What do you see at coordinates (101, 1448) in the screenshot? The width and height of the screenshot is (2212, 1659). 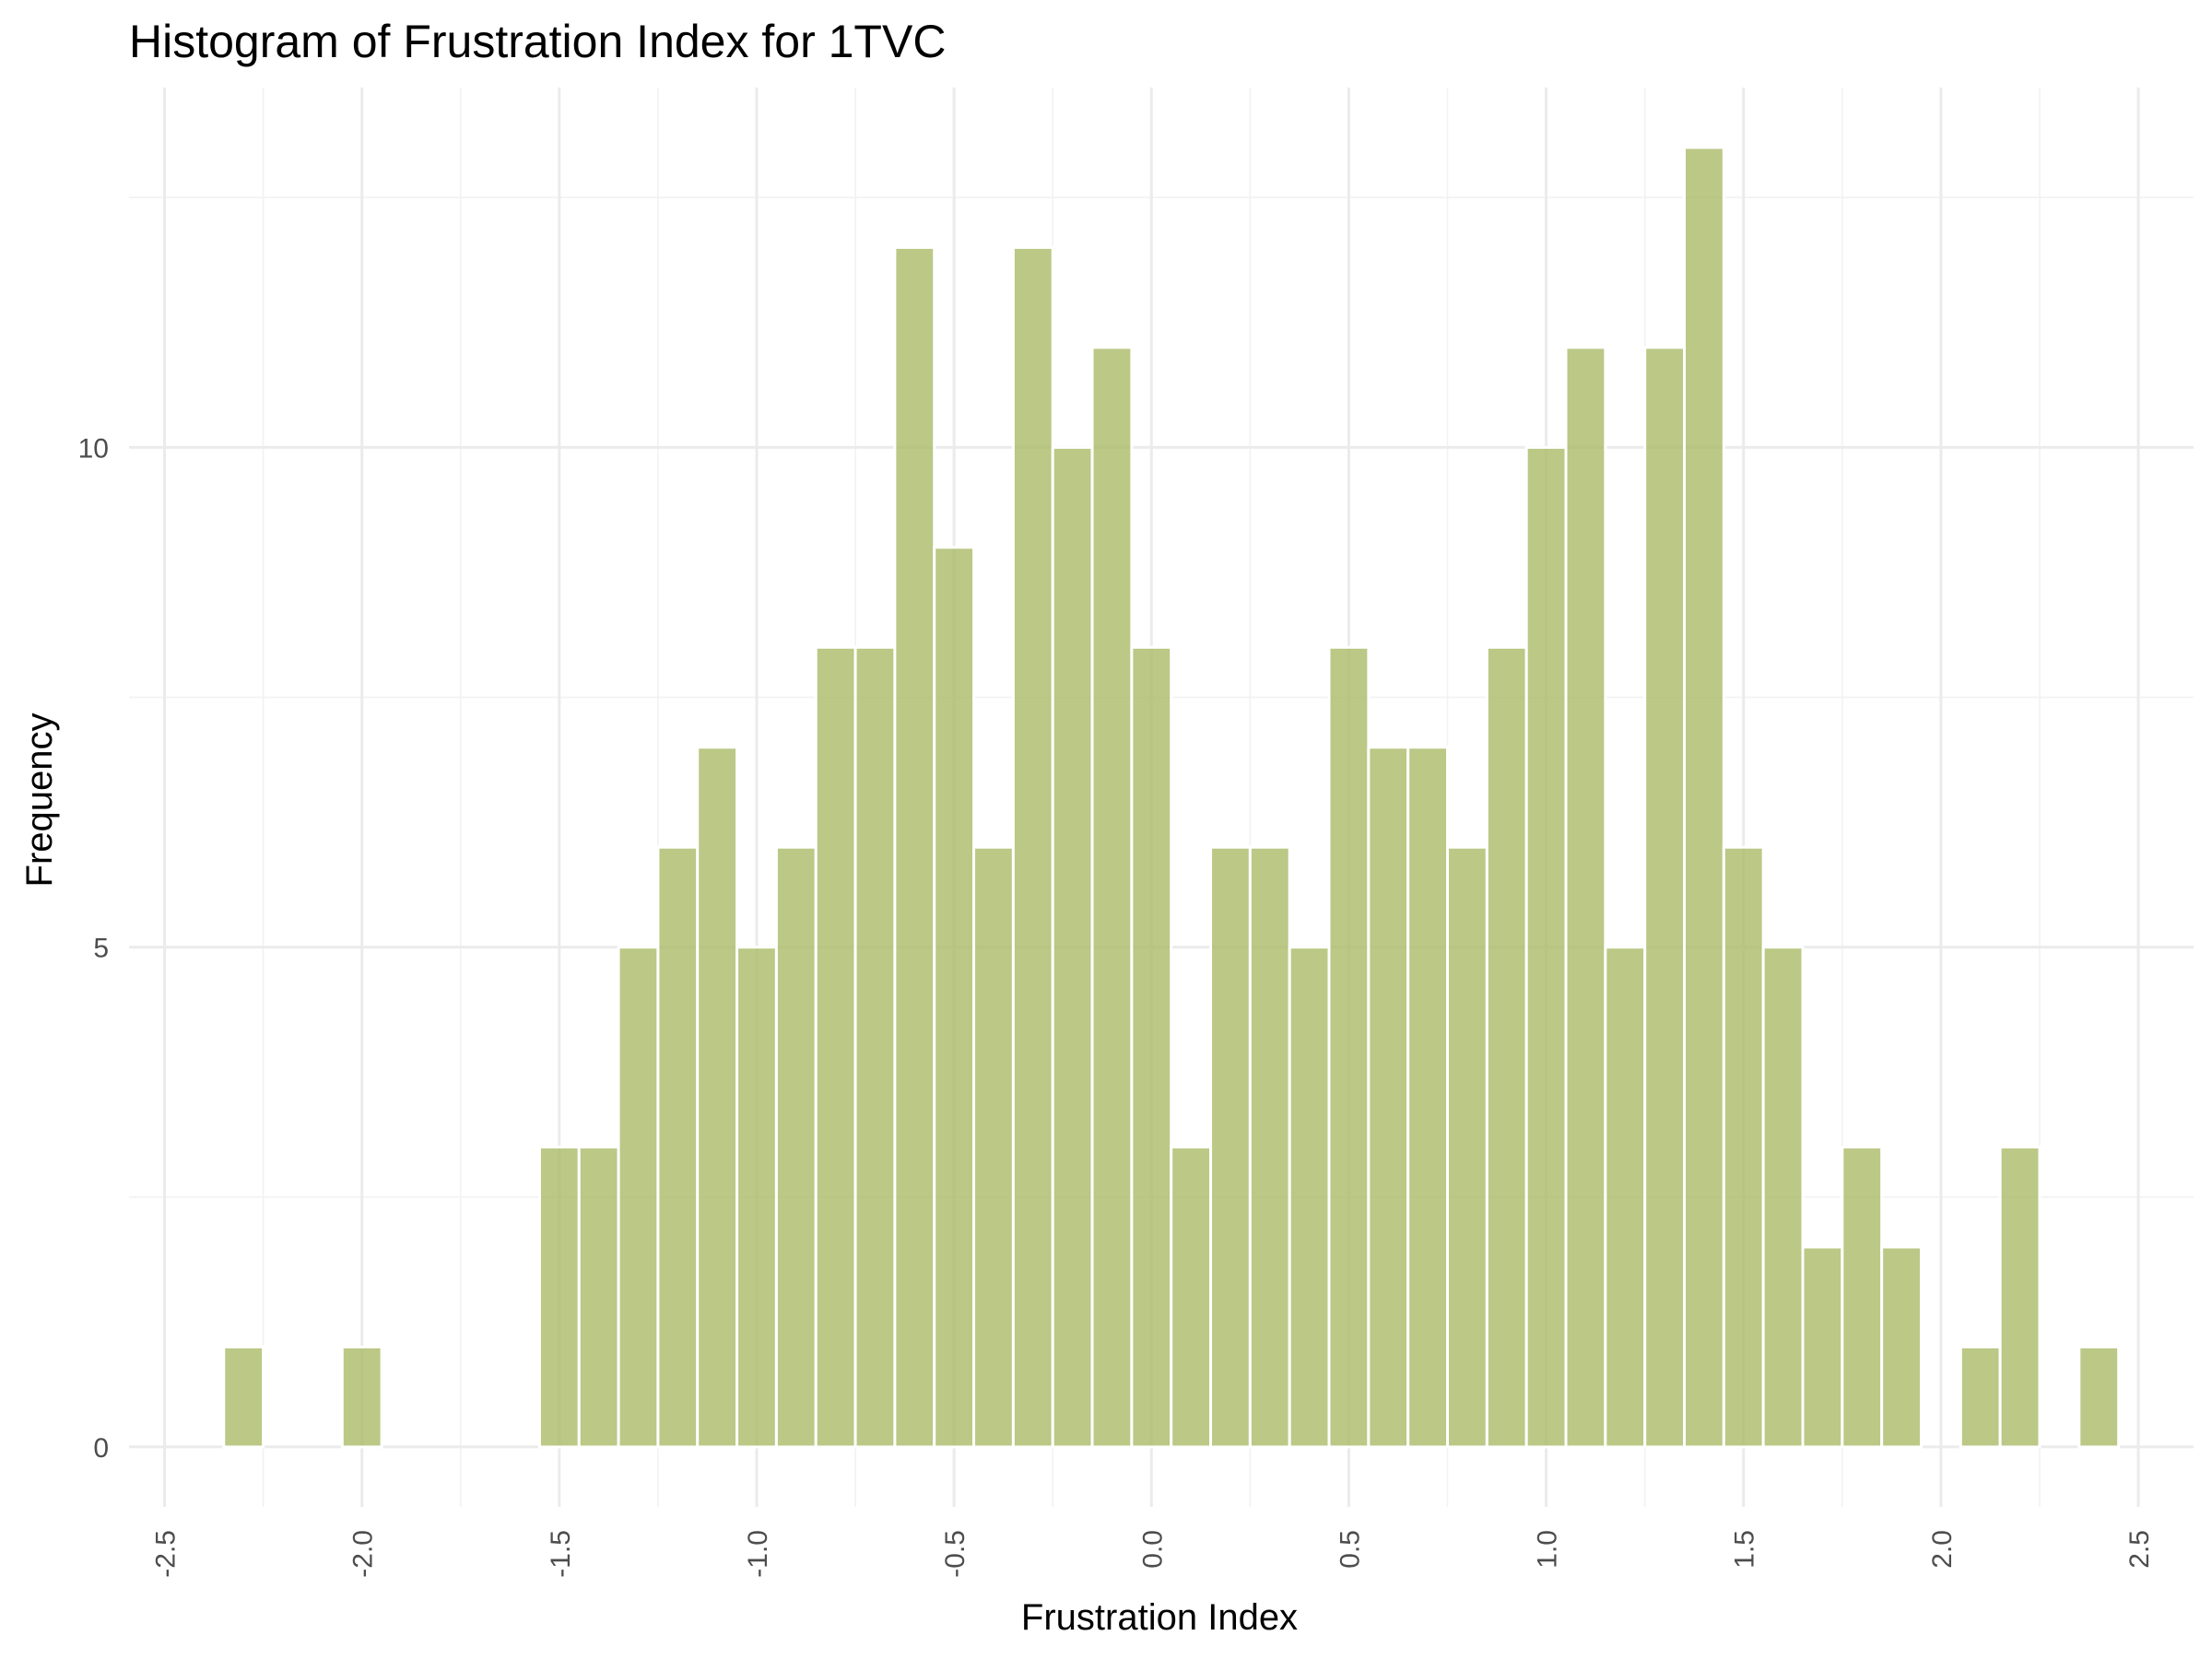 I see `y-tick-label: 0` at bounding box center [101, 1448].